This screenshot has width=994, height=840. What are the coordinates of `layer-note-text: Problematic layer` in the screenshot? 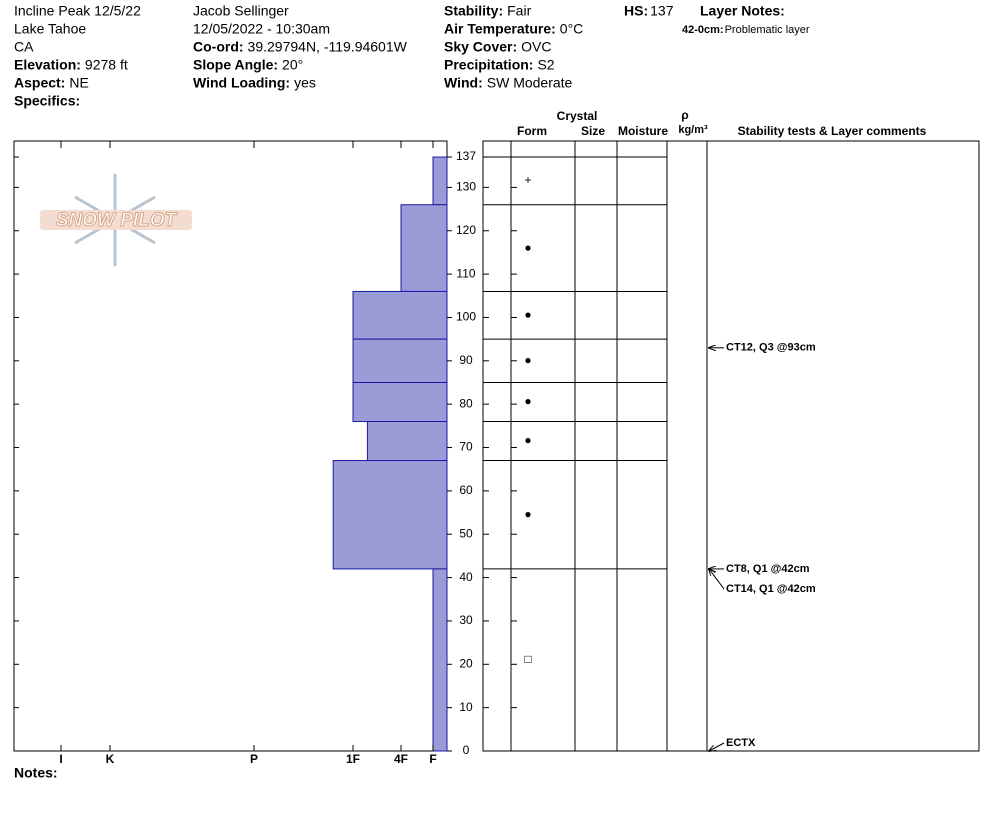 It's located at (767, 30).